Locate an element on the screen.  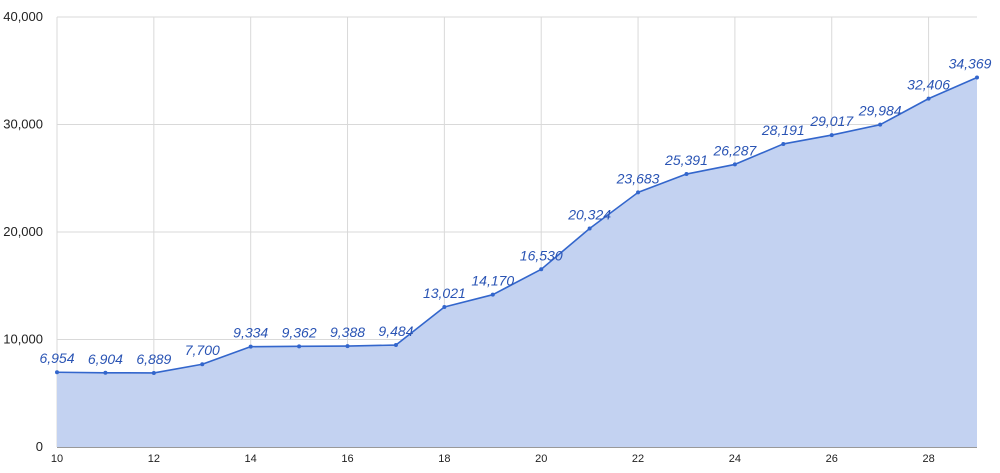
data-label: 16,530 is located at coordinates (541, 255).